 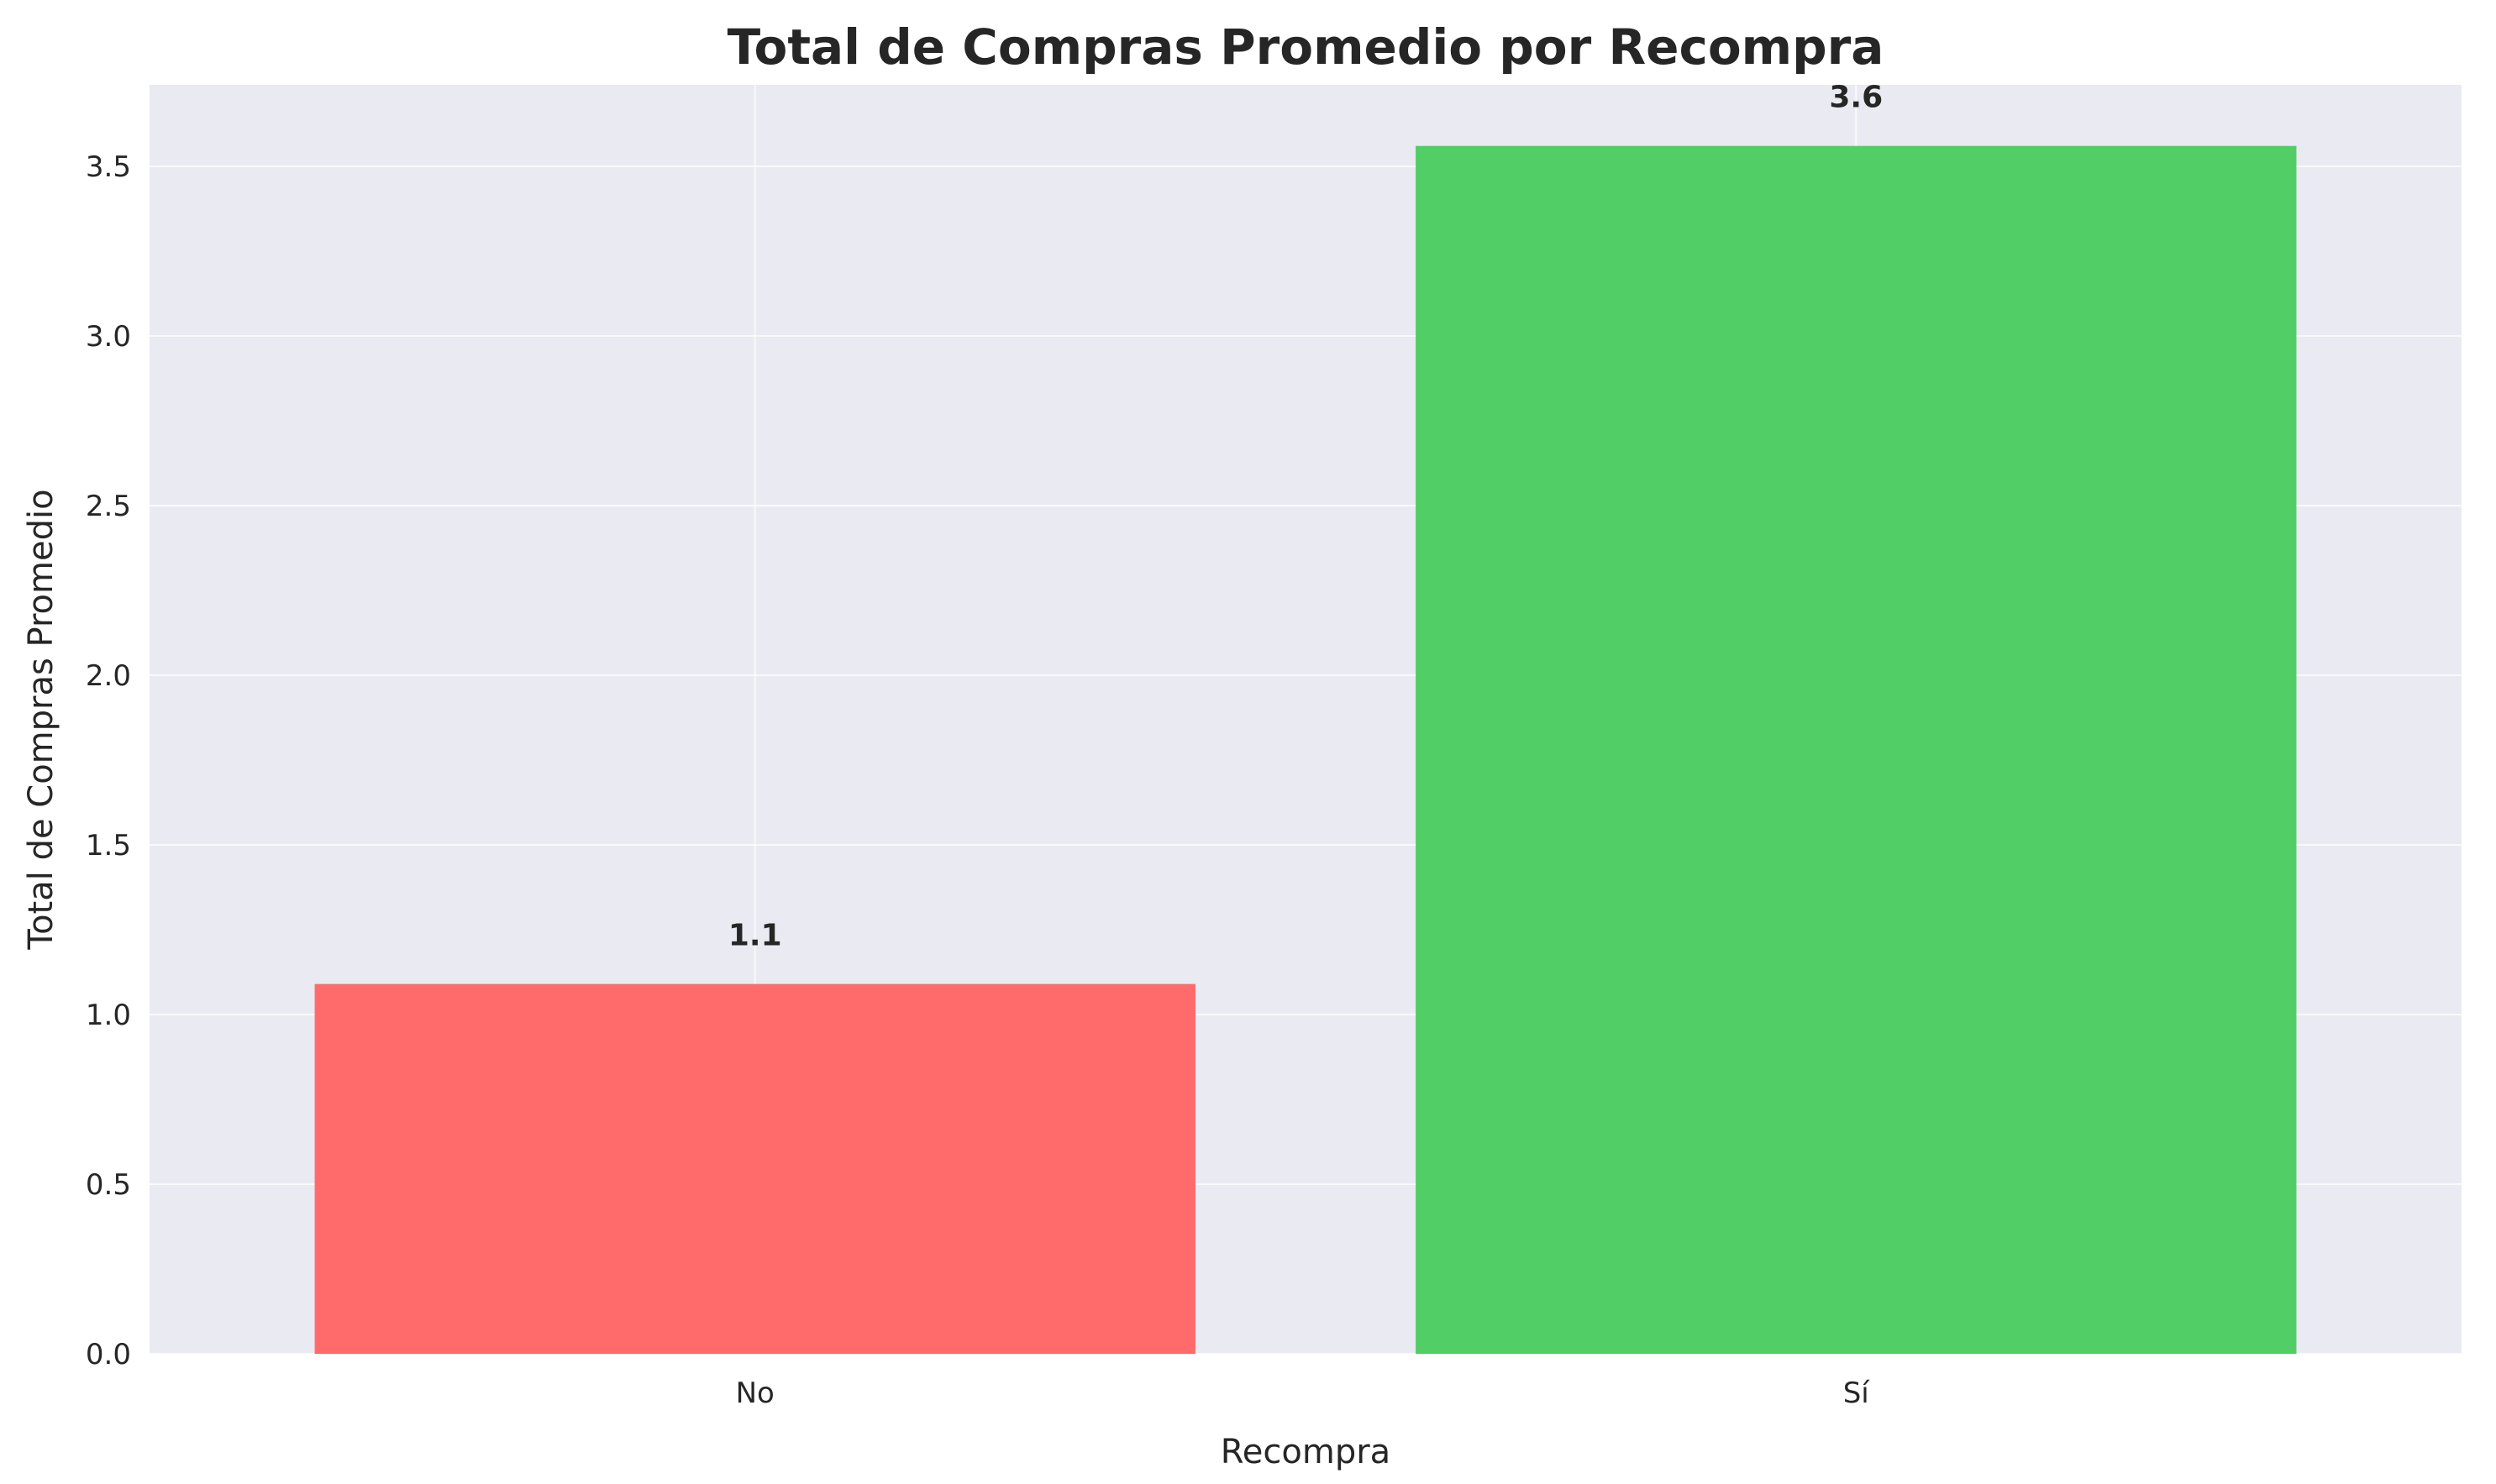 What do you see at coordinates (109, 846) in the screenshot?
I see `y-tick-label: 1.5` at bounding box center [109, 846].